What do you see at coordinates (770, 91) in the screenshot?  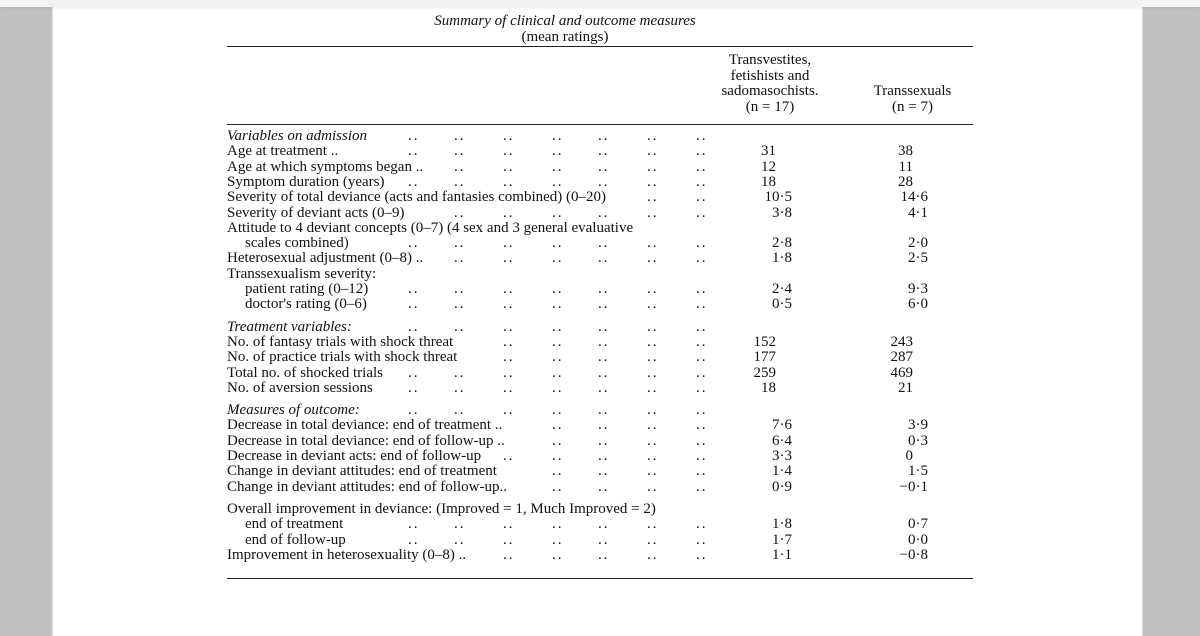 I see `header-line: sadomasochists.` at bounding box center [770, 91].